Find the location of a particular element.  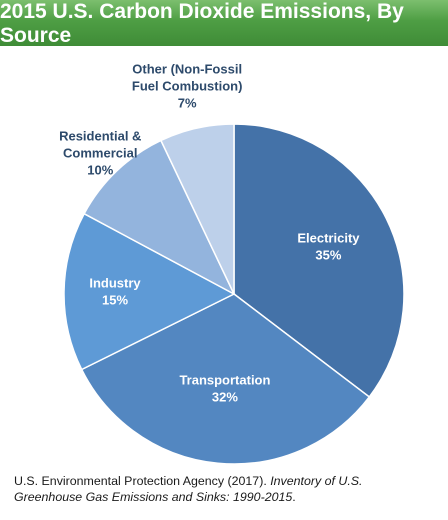

slice-value-label: 35% is located at coordinates (328, 255).